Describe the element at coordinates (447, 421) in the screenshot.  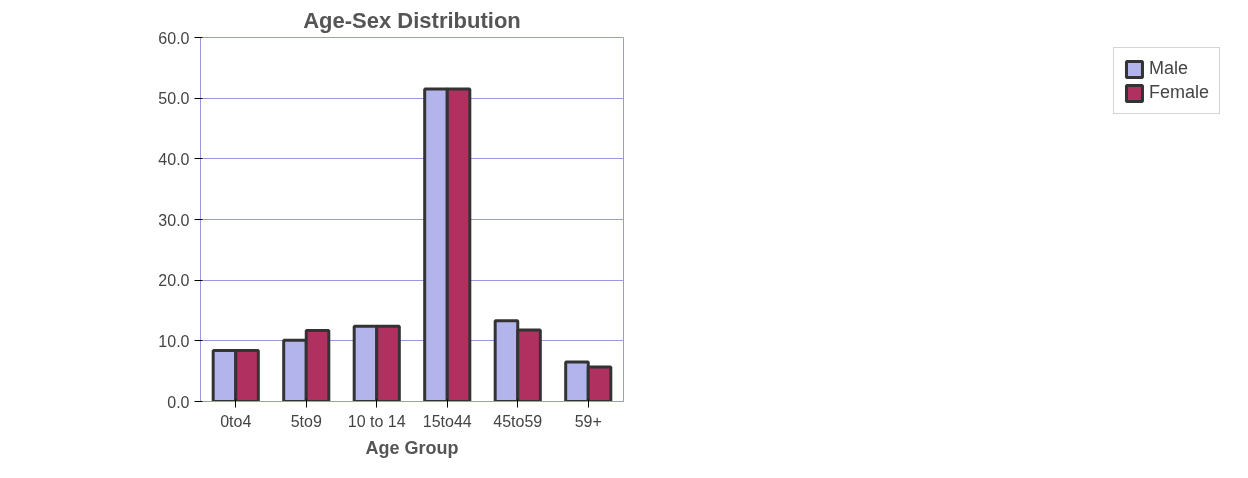
I see `x-tick-label: 15to44` at that location.